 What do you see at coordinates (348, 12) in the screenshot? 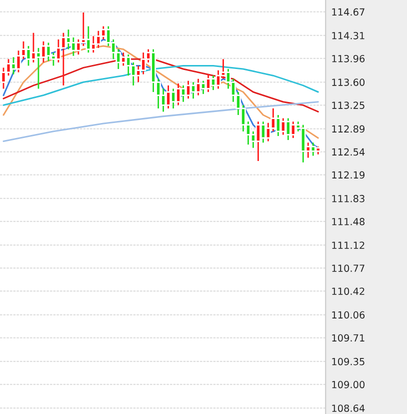
I see `y-tick-label: 114.67` at bounding box center [348, 12].